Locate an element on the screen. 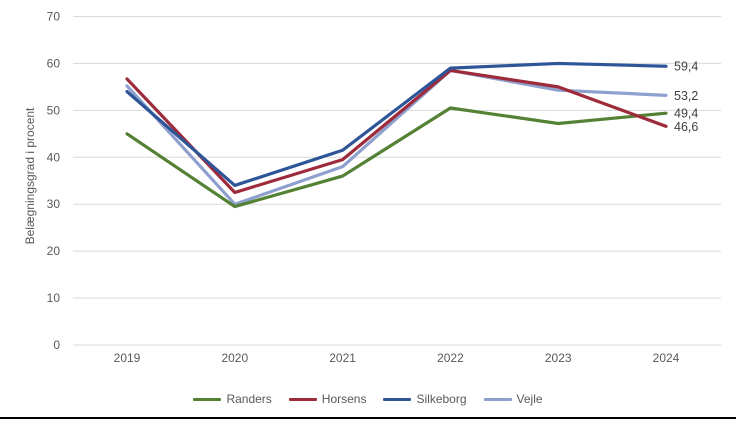  y-tick-label: 10 is located at coordinates (54, 298).